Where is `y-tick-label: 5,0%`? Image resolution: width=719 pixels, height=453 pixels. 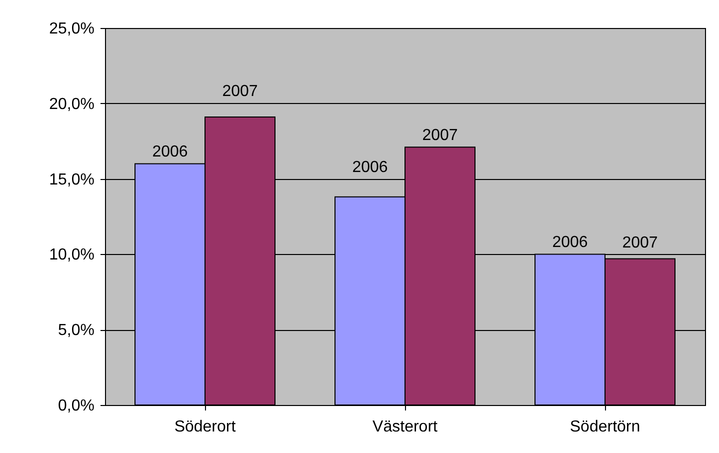
y-tick-label: 5,0% is located at coordinates (76, 331).